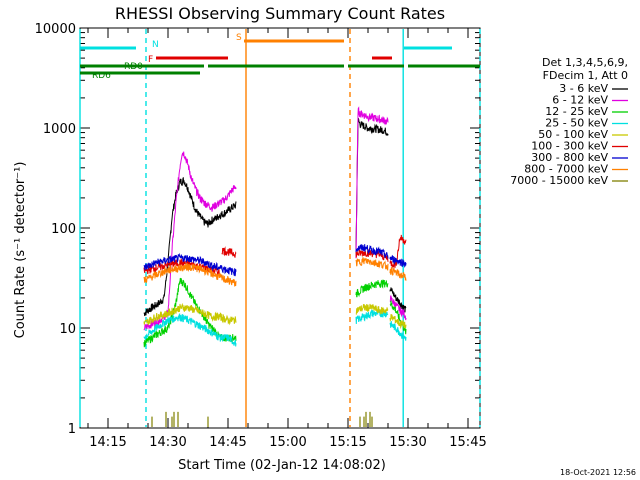 The height and width of the screenshot is (480, 640). I want to click on y-tick-label: 1000, so click(59, 129).